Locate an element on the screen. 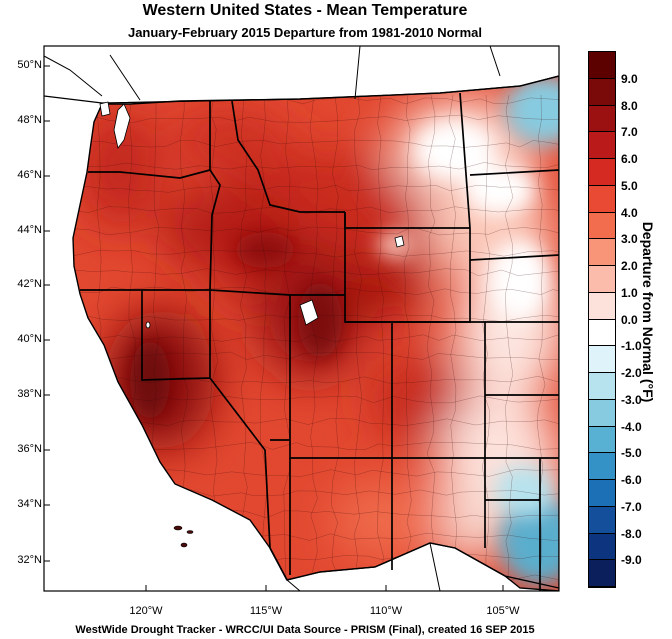  colorbar-label: -8.0 is located at coordinates (631, 533).